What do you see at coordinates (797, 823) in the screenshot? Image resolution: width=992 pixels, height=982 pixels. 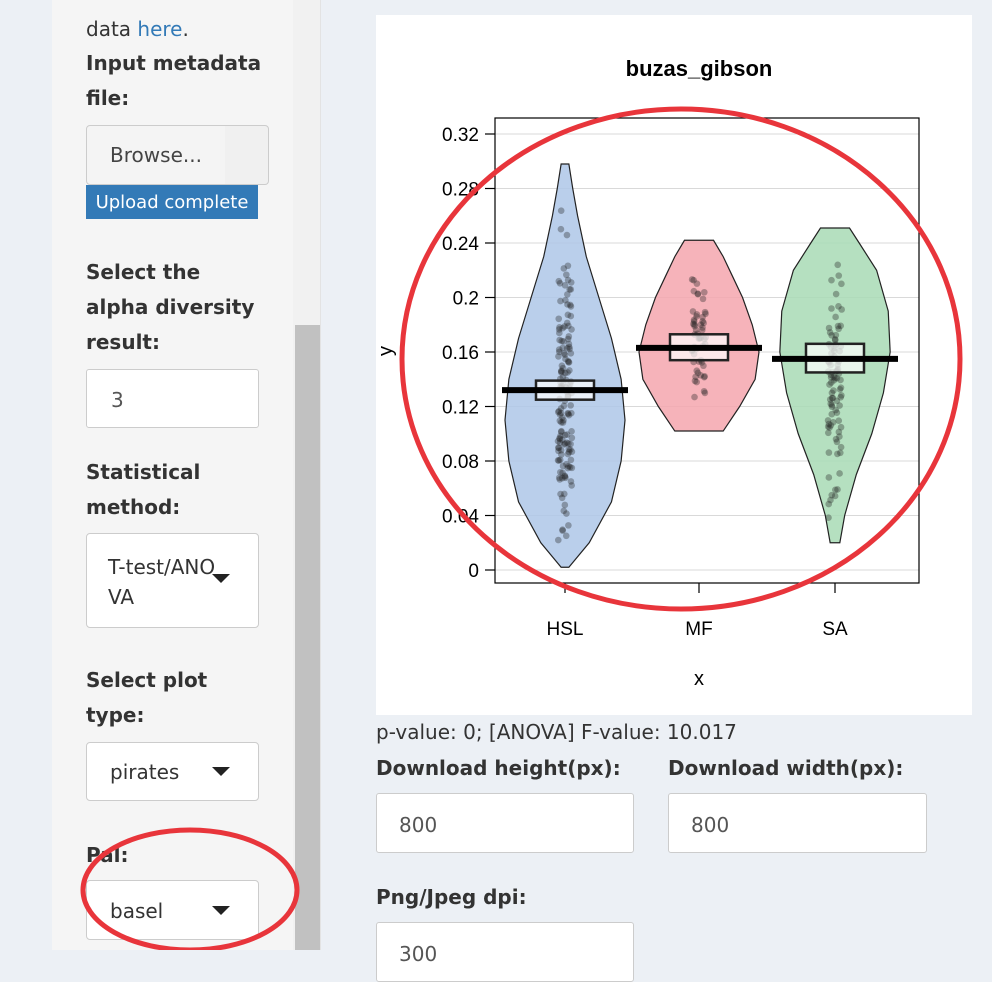 I see `download-width-input: 800` at bounding box center [797, 823].